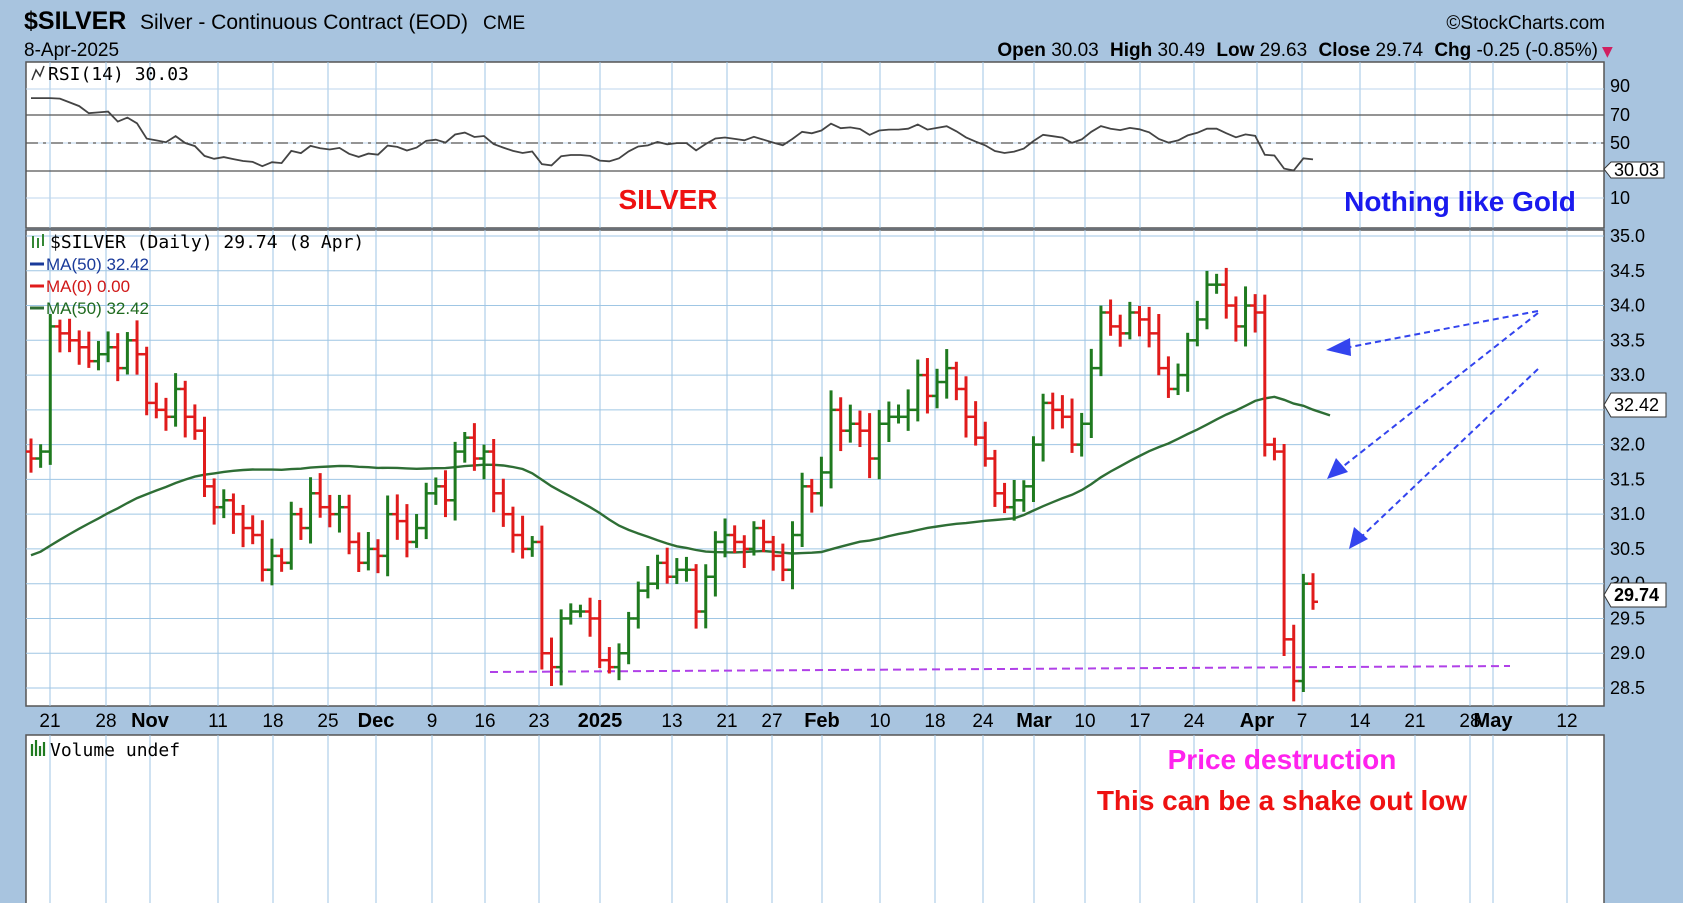  I want to click on x-tick-label: 2025, so click(600, 721).